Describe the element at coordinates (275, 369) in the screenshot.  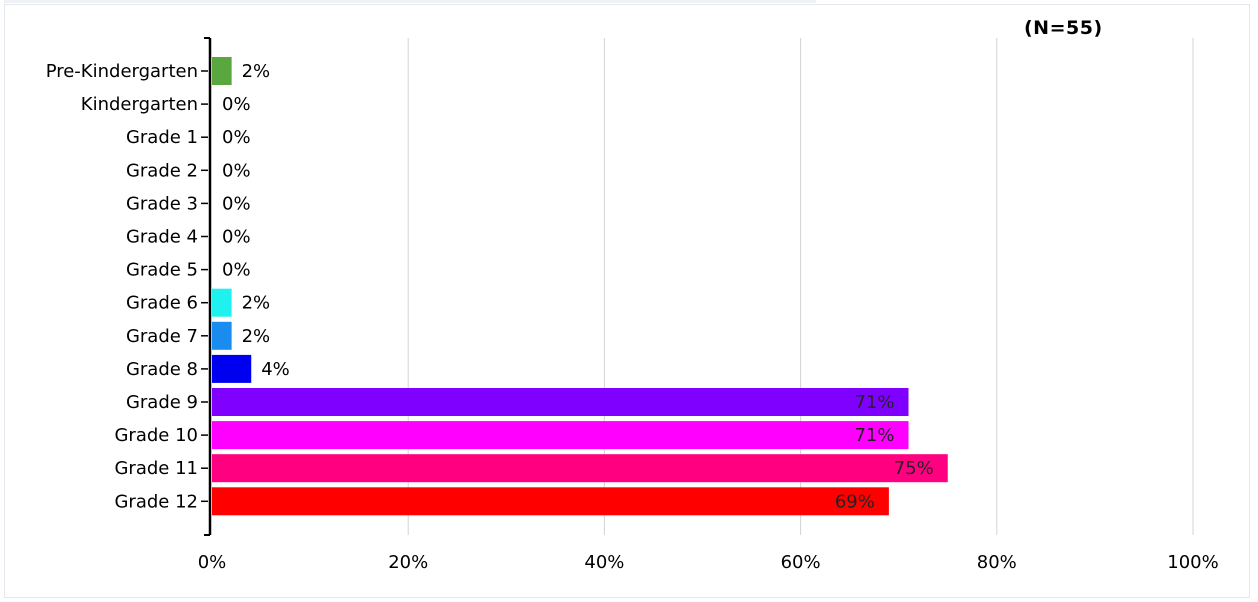
I see `value-label: 4%` at that location.